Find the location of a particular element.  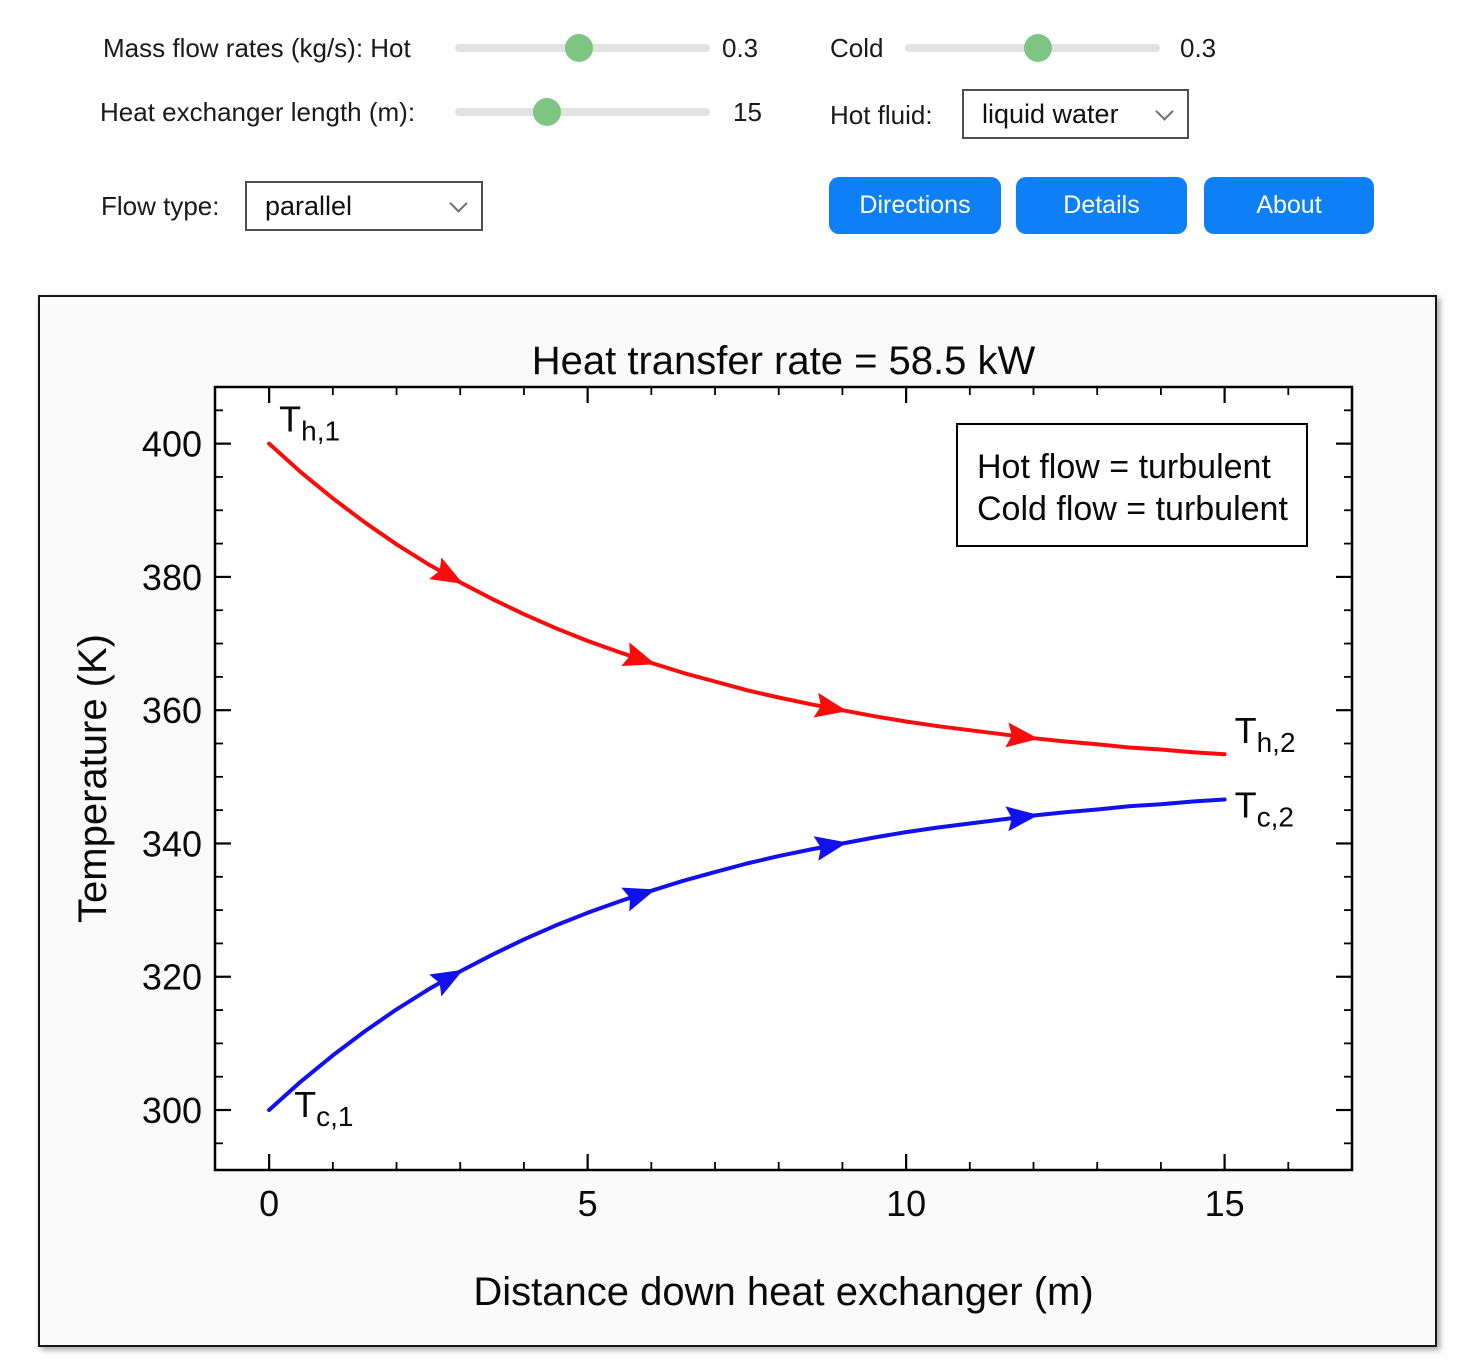

flow-regime-line: Cold flow = turbulent is located at coordinates (1132, 509).